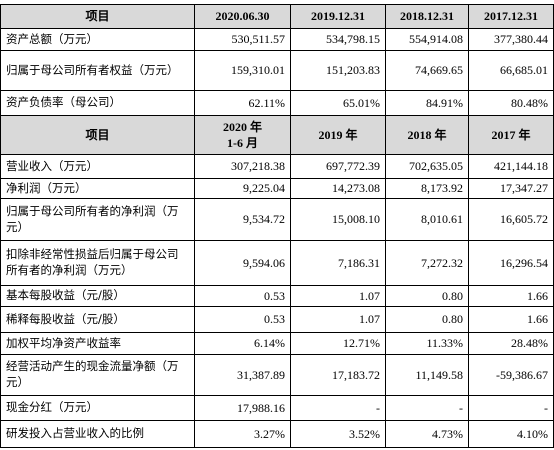 This screenshot has height=450, width=554. What do you see at coordinates (97, 434) in the screenshot?
I see `row-label: 研发投入占营业收入的比例` at bounding box center [97, 434].